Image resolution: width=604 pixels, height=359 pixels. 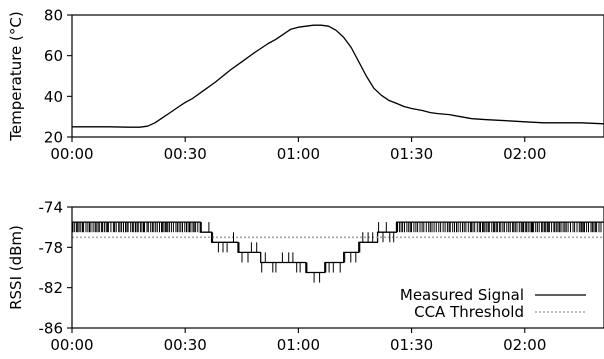 I want to click on temperature-x-tick-label: 00:30, so click(x=185, y=154).